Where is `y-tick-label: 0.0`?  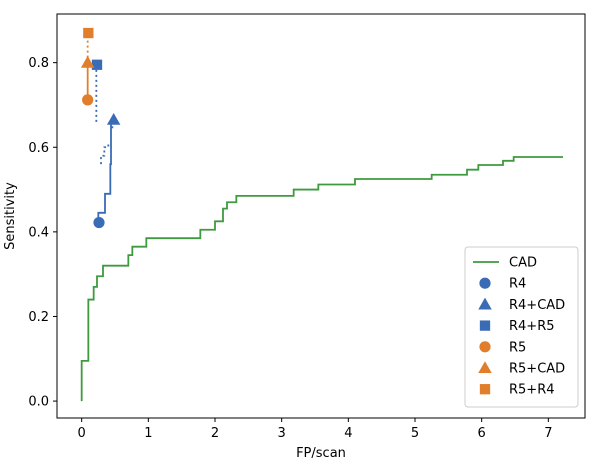
y-tick-label: 0.0 is located at coordinates (38, 402).